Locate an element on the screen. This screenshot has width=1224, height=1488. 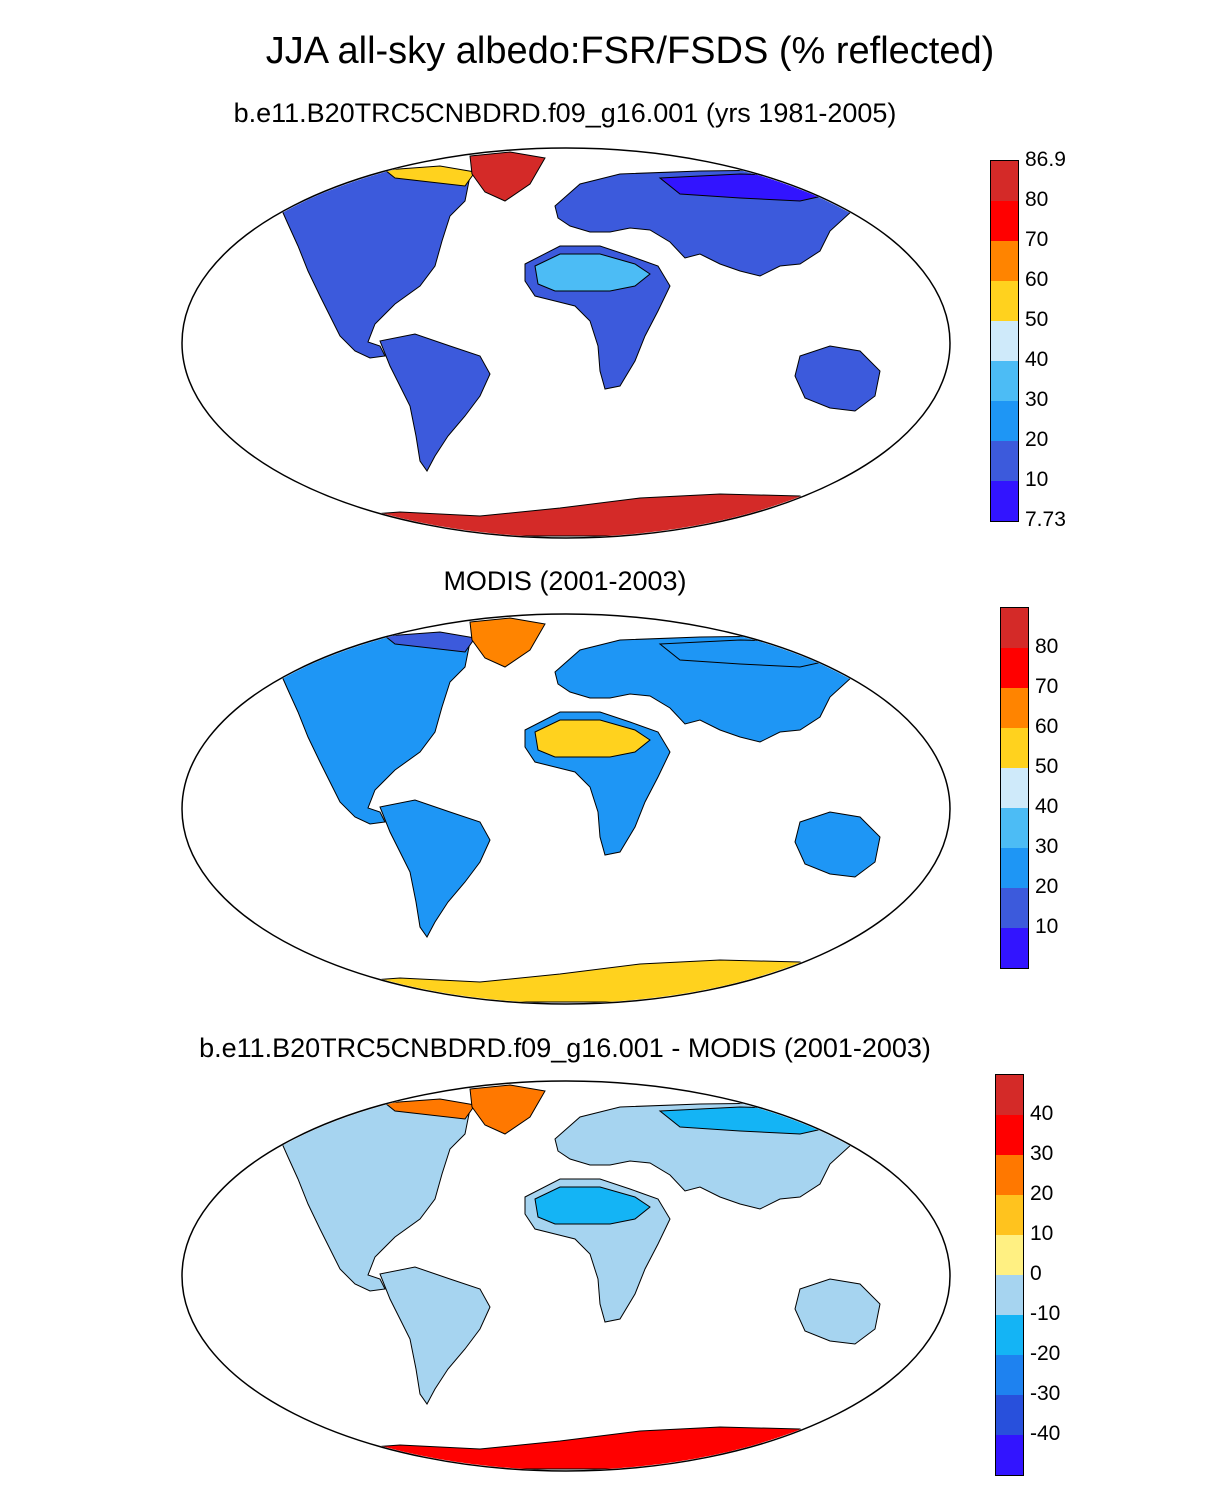
colorbar-label: -20 is located at coordinates (1045, 1353).